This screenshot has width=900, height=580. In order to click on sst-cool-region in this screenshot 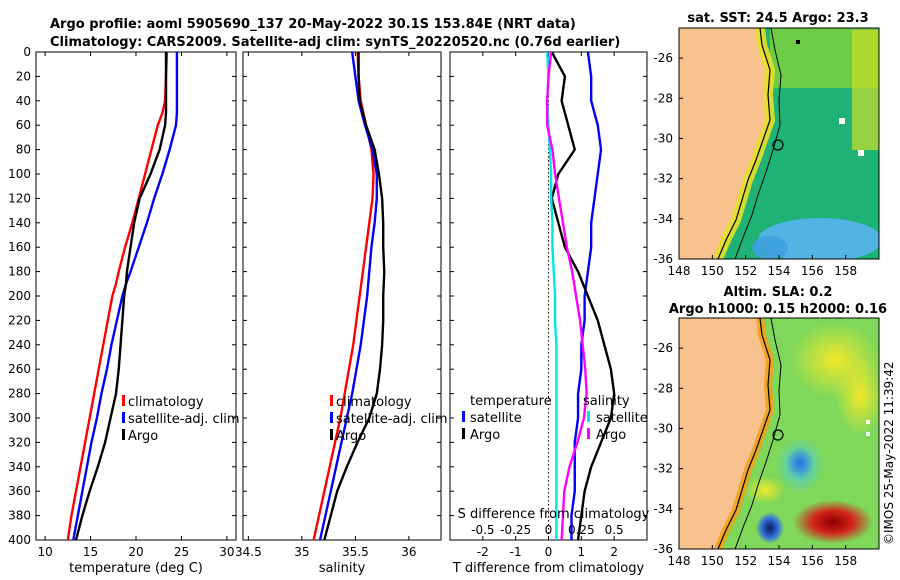, I will do `click(818, 238)`.